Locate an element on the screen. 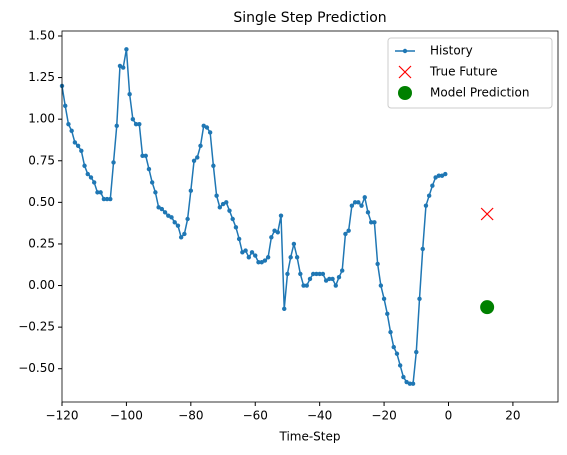 Image resolution: width=567 pixels, height=455 pixels. true-future-marker is located at coordinates (487, 214).